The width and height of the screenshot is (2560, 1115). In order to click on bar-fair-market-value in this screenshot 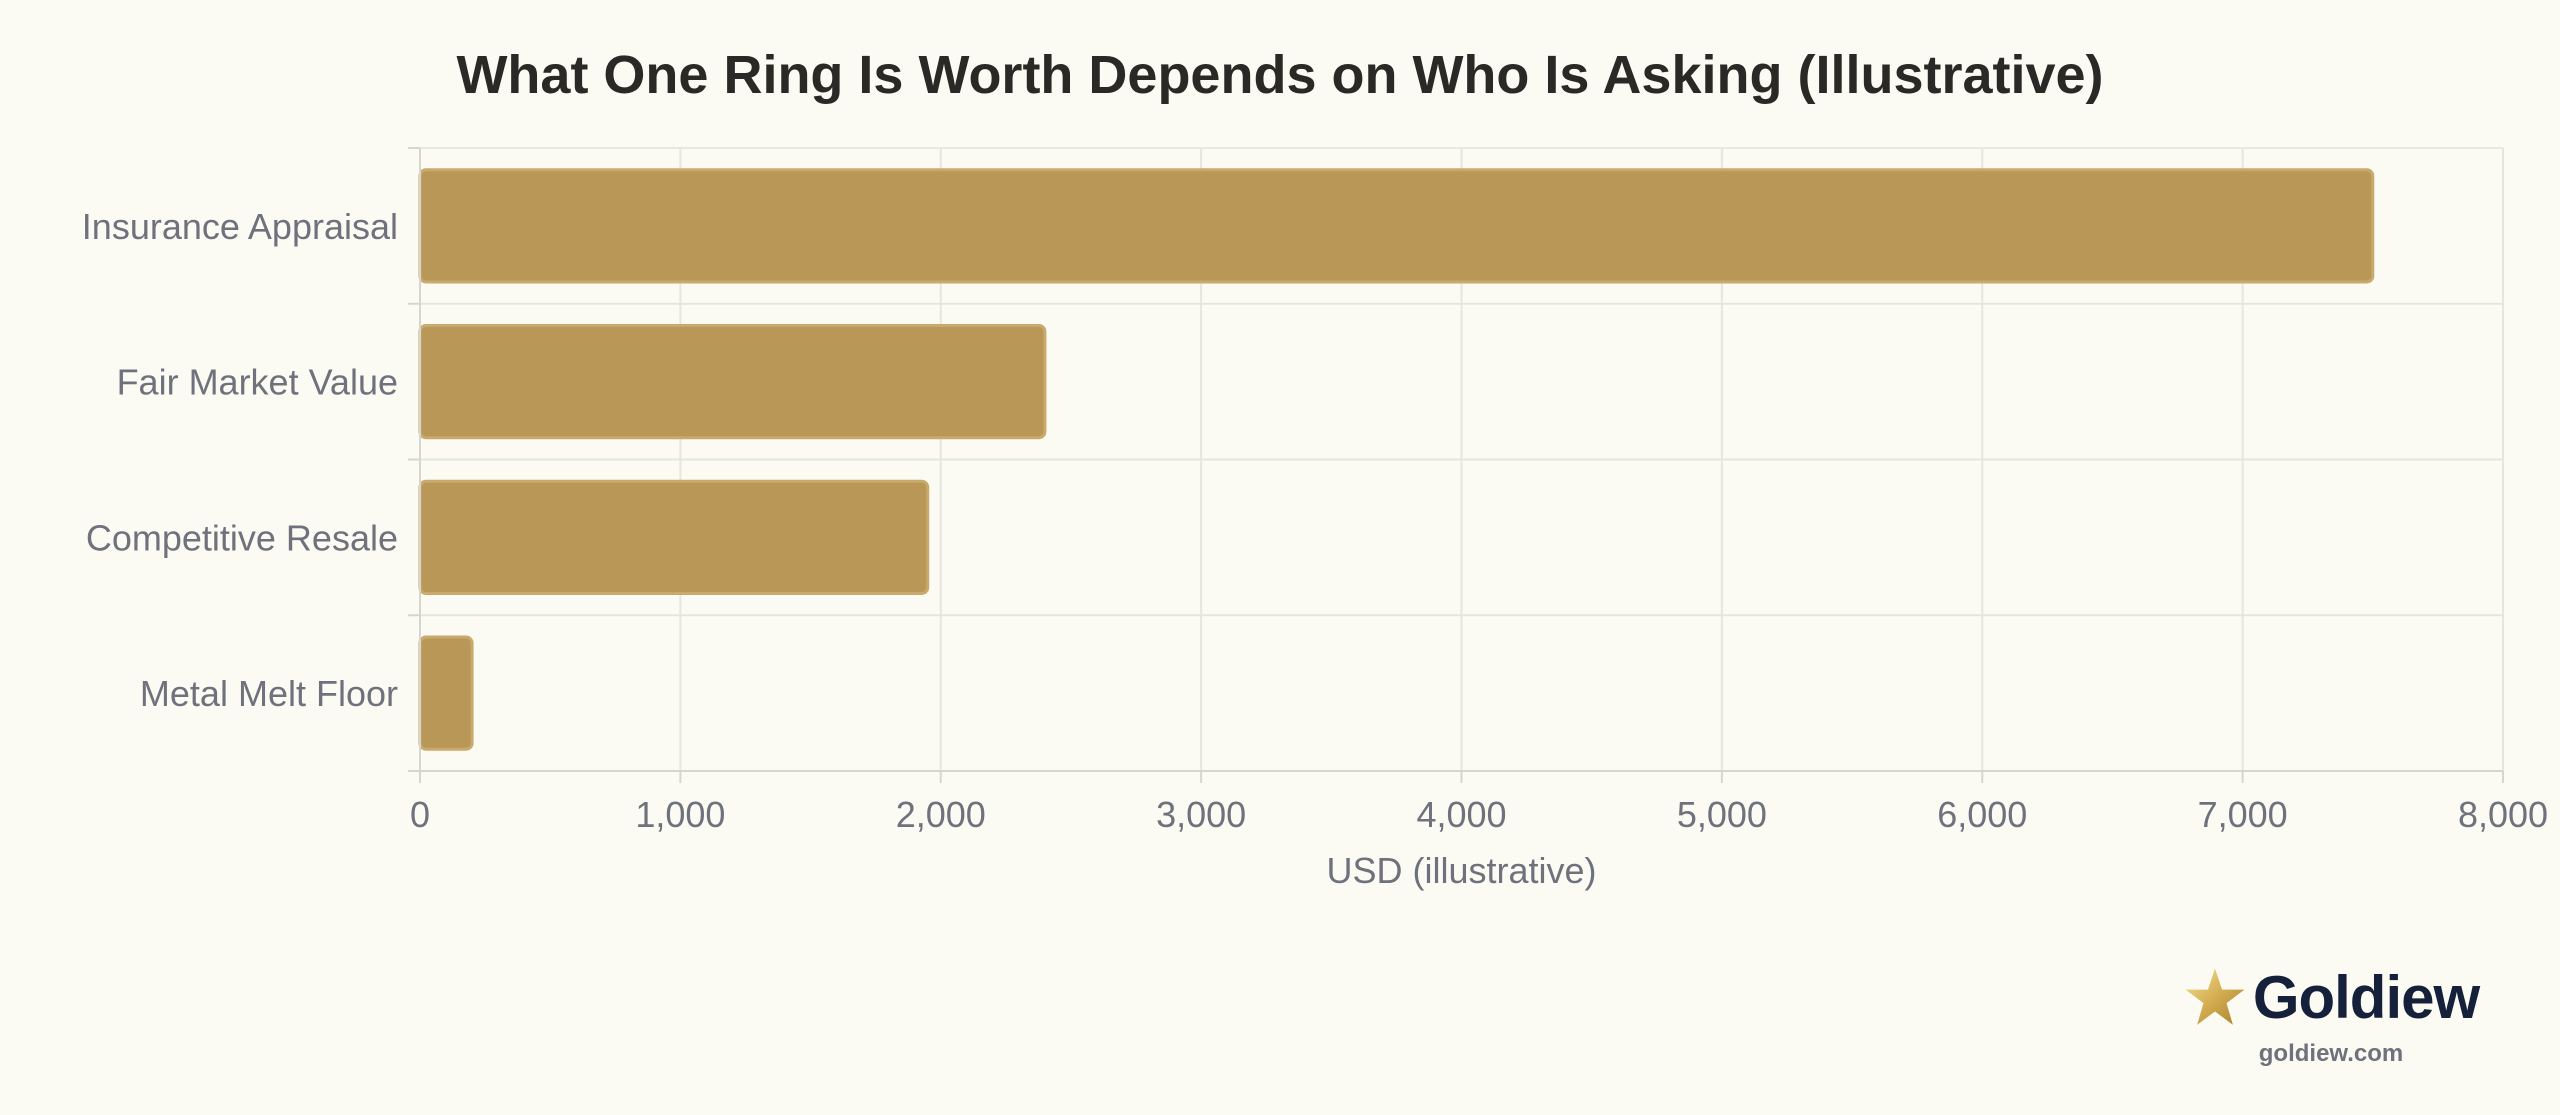, I will do `click(732, 382)`.